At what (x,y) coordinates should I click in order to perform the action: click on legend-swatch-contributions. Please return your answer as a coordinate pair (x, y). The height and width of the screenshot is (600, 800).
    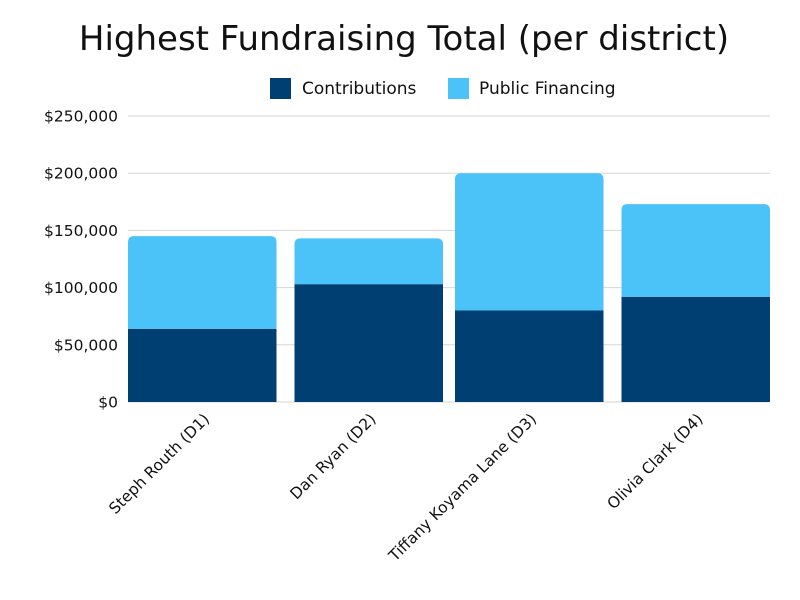
    Looking at the image, I should click on (280, 88).